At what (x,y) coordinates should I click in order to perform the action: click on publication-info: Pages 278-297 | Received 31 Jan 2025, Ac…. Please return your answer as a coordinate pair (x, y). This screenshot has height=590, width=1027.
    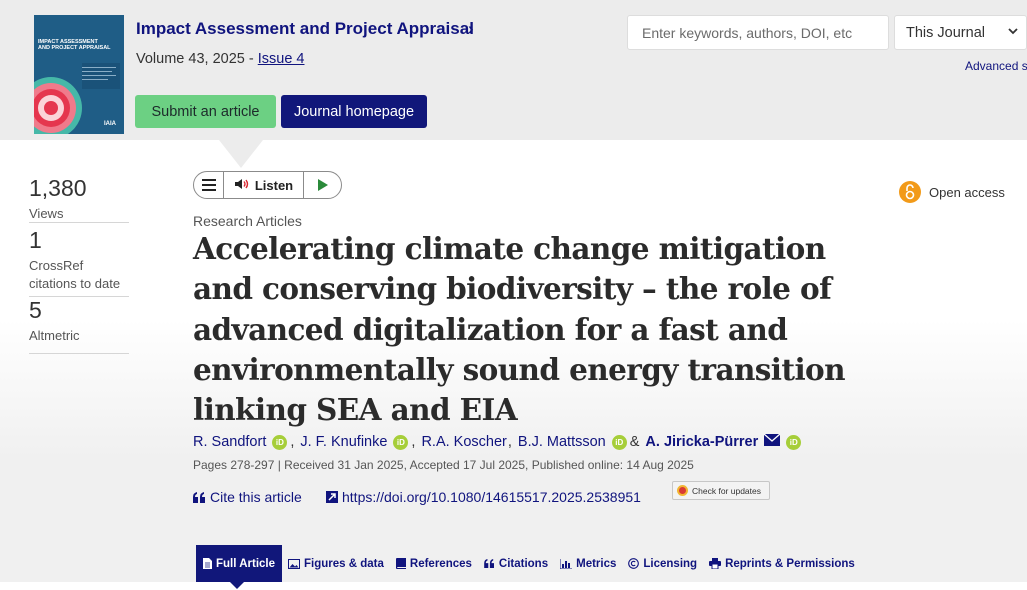
    Looking at the image, I should click on (443, 465).